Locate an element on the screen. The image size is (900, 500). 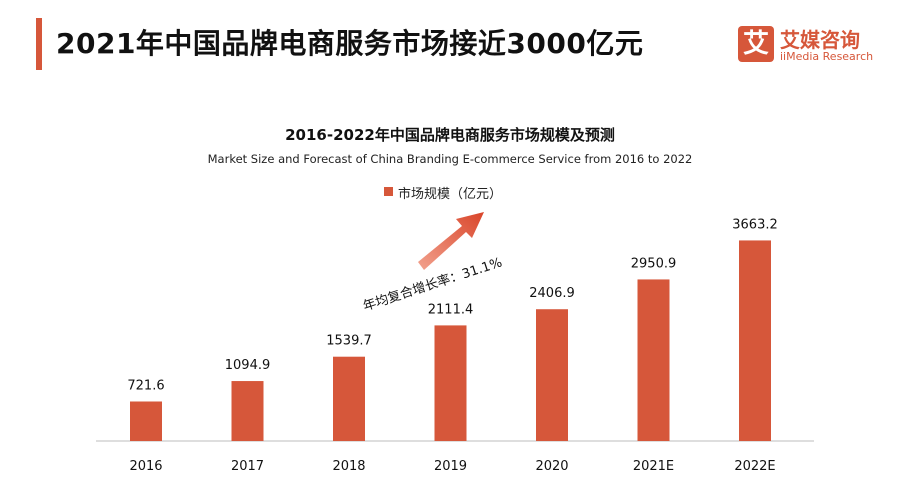
logo-name-cn: 艾媒咨询 is located at coordinates (820, 40).